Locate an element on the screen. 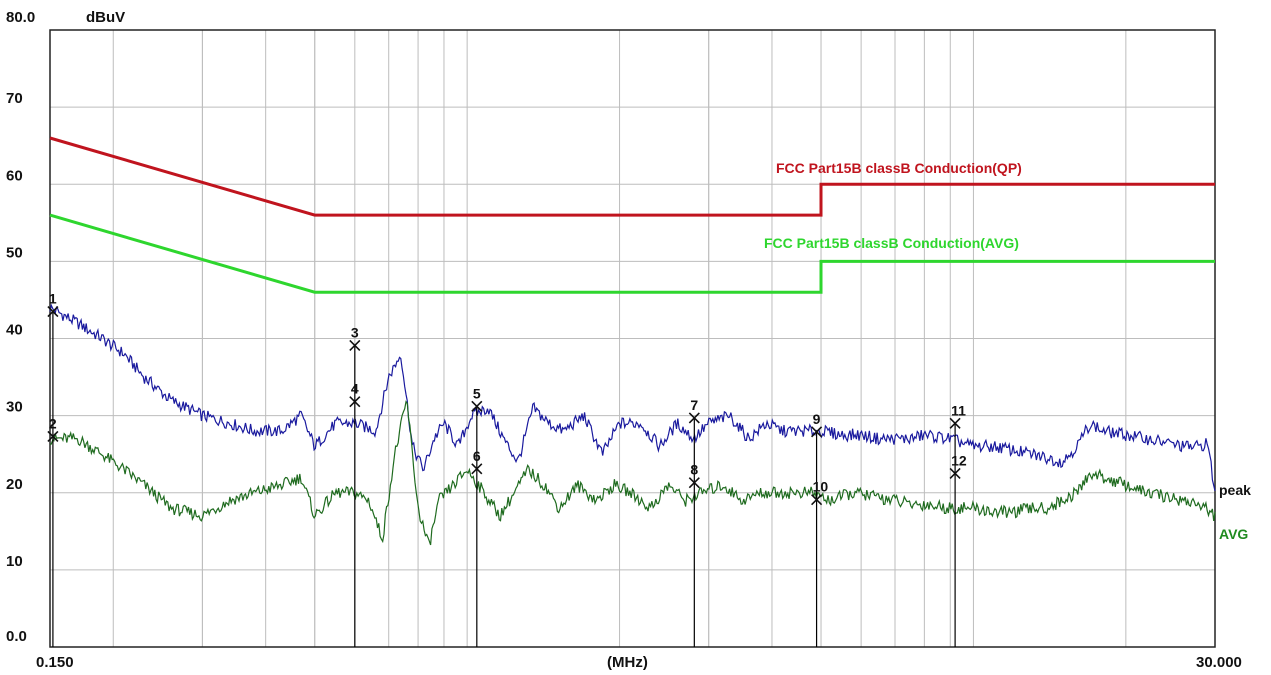 The height and width of the screenshot is (675, 1271). y-tick-label: 60 is located at coordinates (14, 175).